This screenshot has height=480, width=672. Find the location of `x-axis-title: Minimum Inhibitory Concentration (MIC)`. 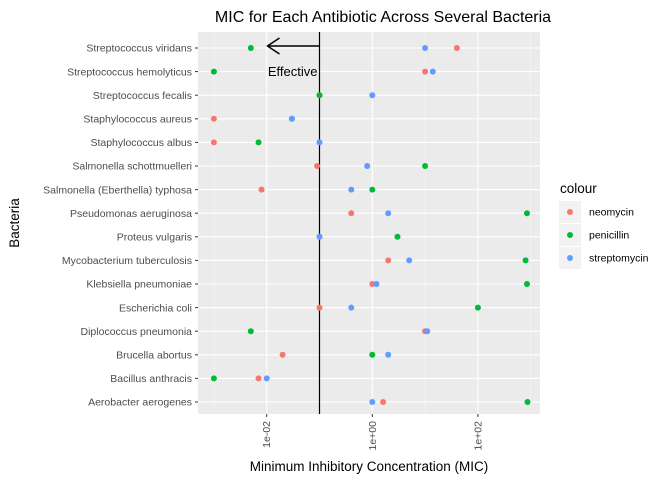

x-axis-title: Minimum Inhibitory Concentration (MIC) is located at coordinates (369, 466).